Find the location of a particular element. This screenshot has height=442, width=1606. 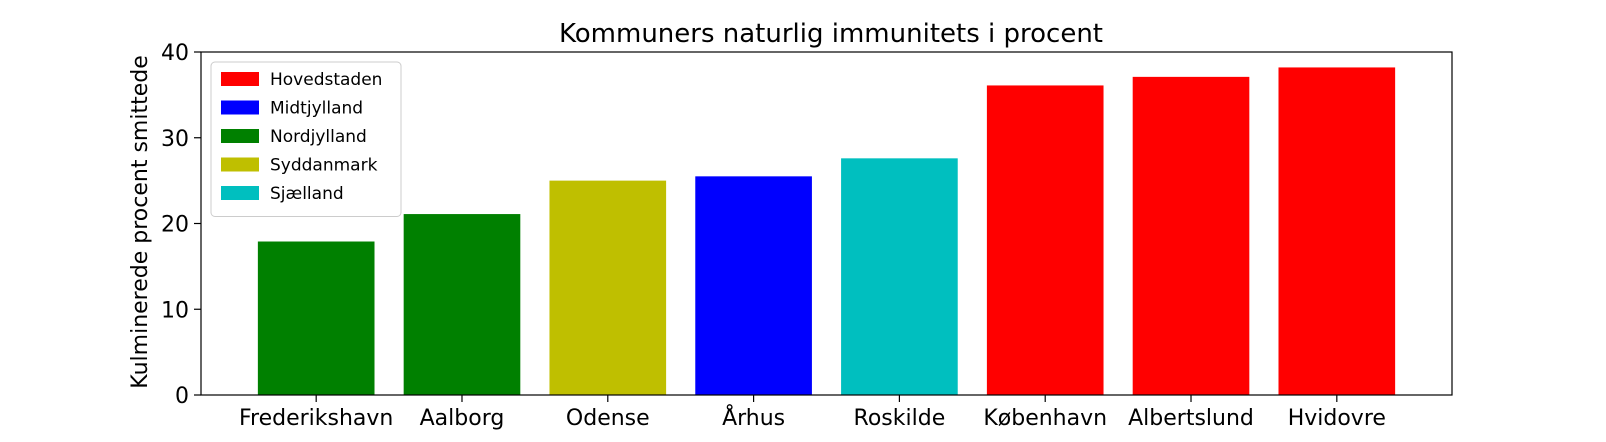

legend-label: Hovedstaden is located at coordinates (326, 80).